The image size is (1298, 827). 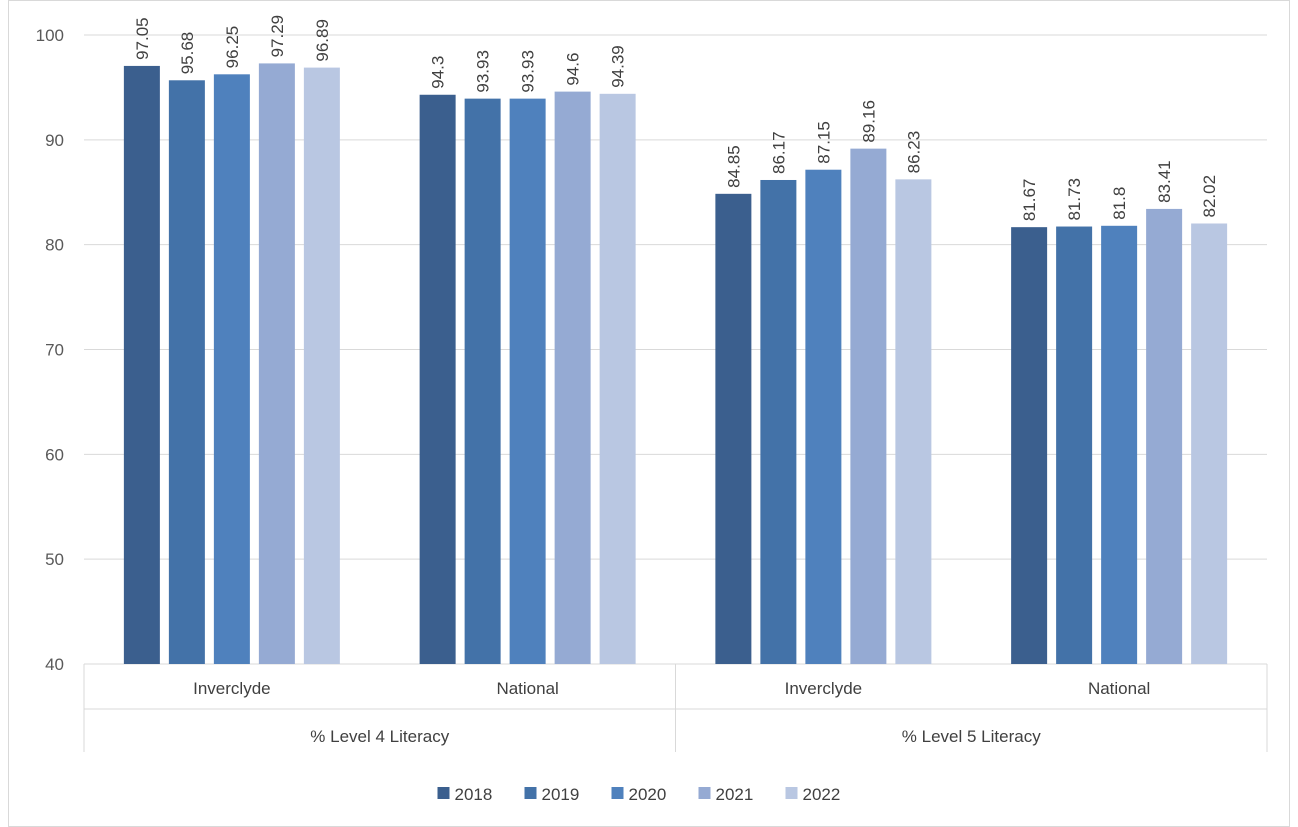 What do you see at coordinates (573, 69) in the screenshot?
I see `data-label: 94.6` at bounding box center [573, 69].